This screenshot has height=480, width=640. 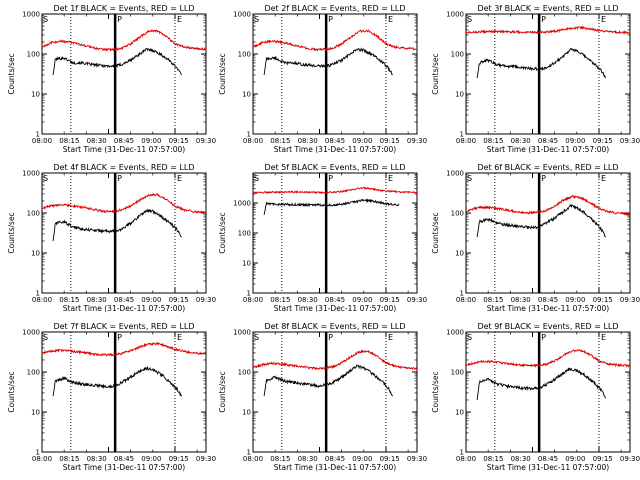 What do you see at coordinates (334, 167) in the screenshot?
I see `panel-title: Det 5f BLACK = Events, RED = LLD` at bounding box center [334, 167].